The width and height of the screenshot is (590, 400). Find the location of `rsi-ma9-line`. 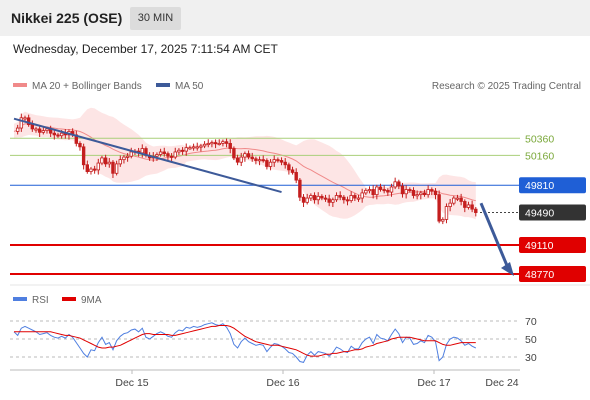

rsi-ma9-line is located at coordinates (245, 341).